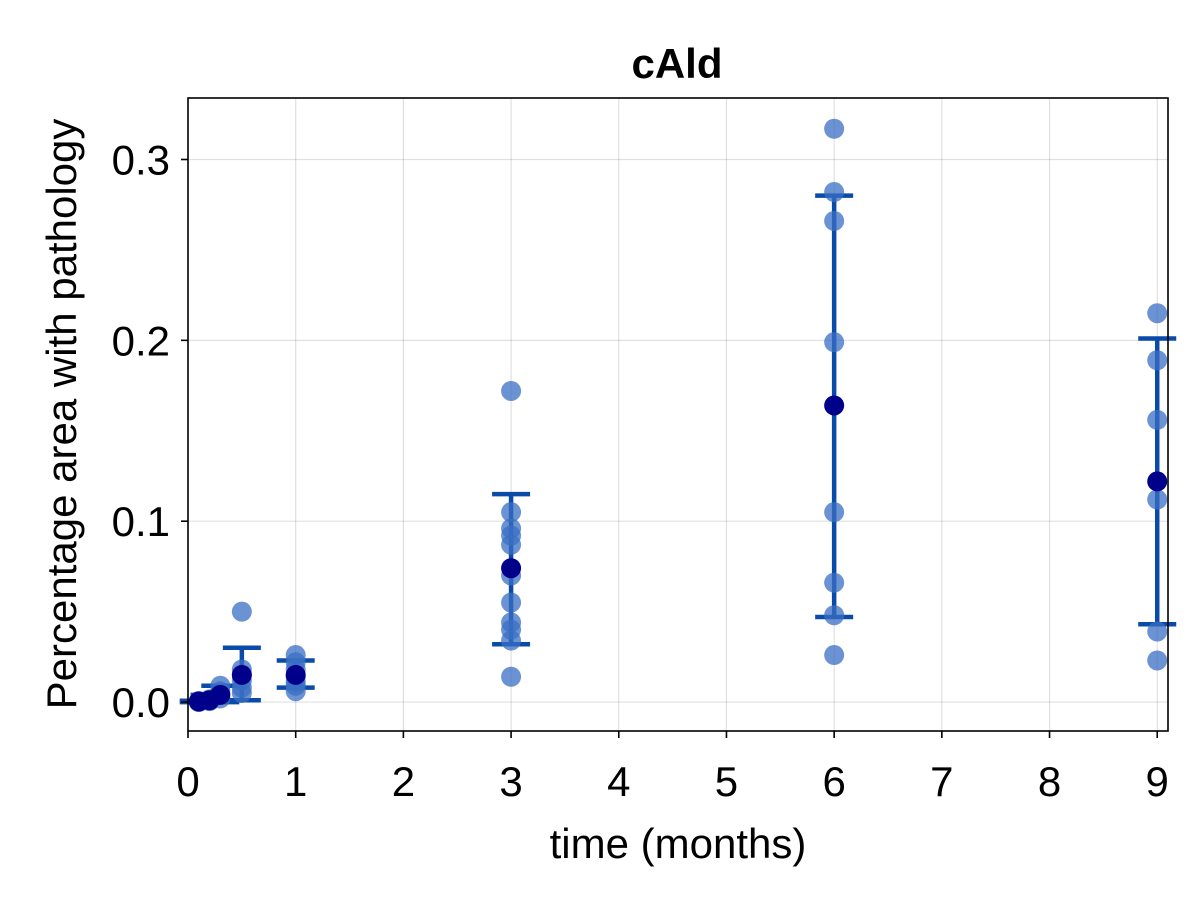 This screenshot has width=1200, height=900. What do you see at coordinates (295, 781) in the screenshot?
I see `x-tick-label: 1` at bounding box center [295, 781].